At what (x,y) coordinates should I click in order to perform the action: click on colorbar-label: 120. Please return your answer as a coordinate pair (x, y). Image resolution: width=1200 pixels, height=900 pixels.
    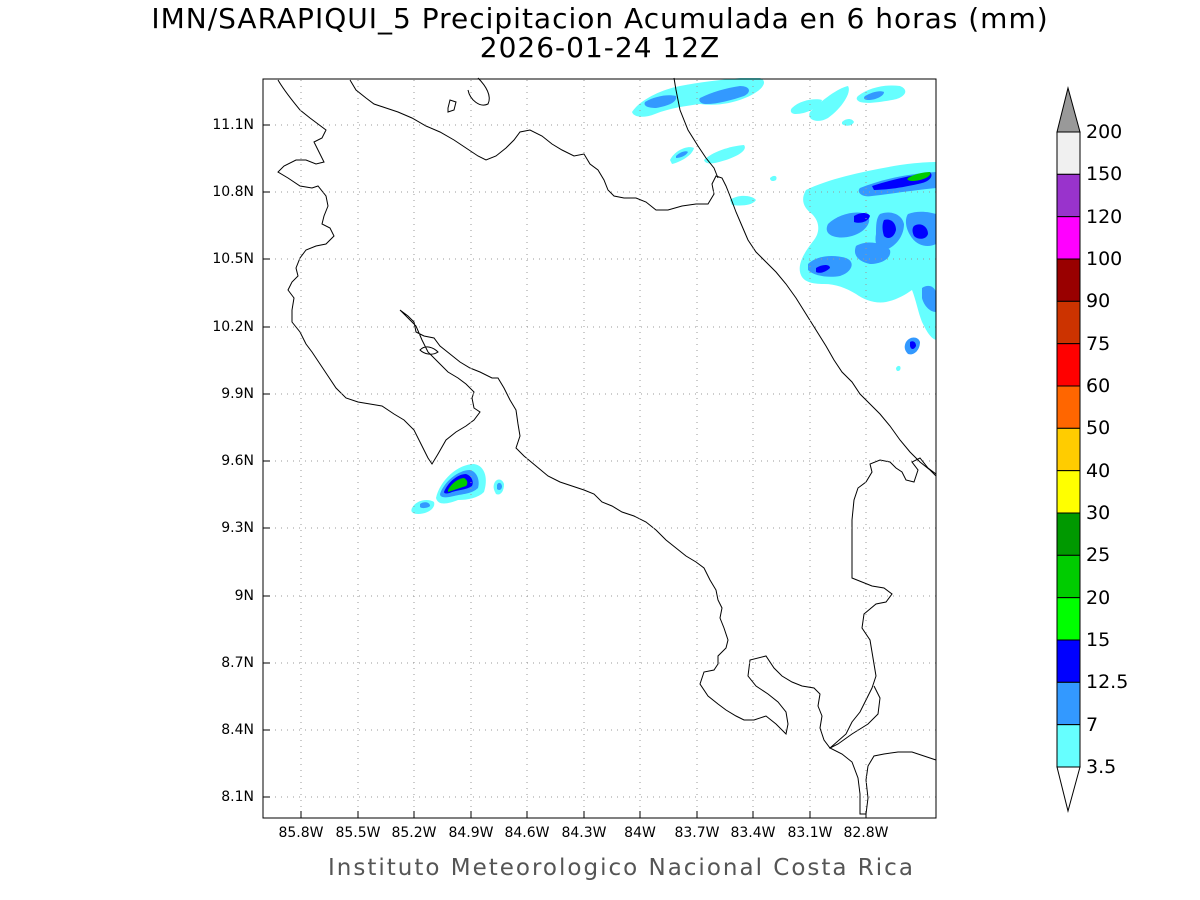
    Looking at the image, I should click on (1104, 216).